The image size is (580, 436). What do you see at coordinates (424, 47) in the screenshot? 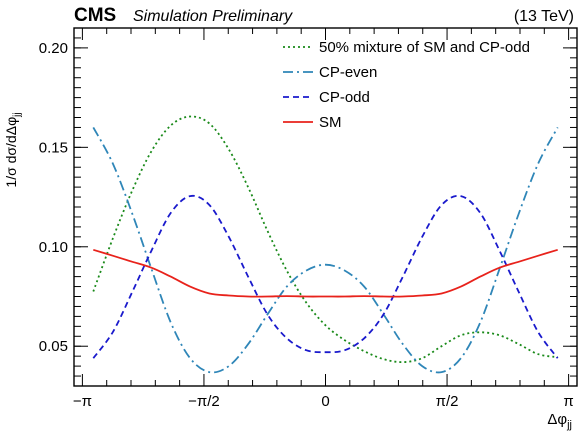
I see `legend-label-0: 50% mixture of SM and CP-odd` at bounding box center [424, 47].